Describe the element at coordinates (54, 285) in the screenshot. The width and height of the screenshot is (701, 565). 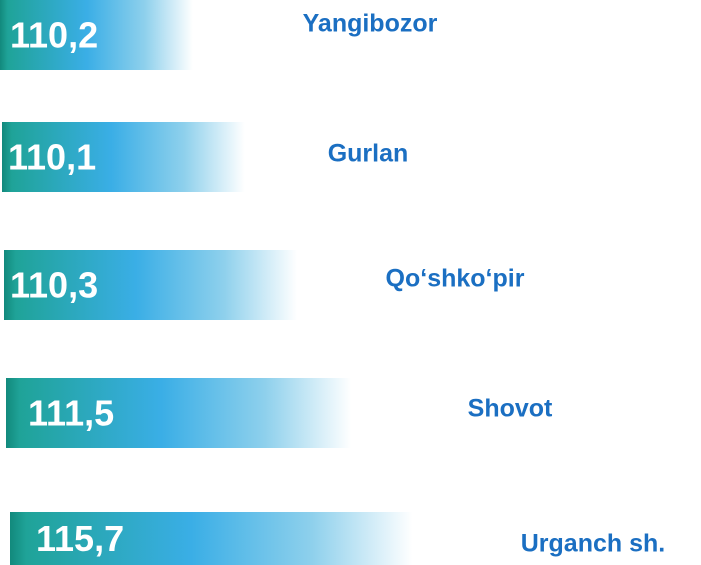
I see `value-label: 110,3` at that location.